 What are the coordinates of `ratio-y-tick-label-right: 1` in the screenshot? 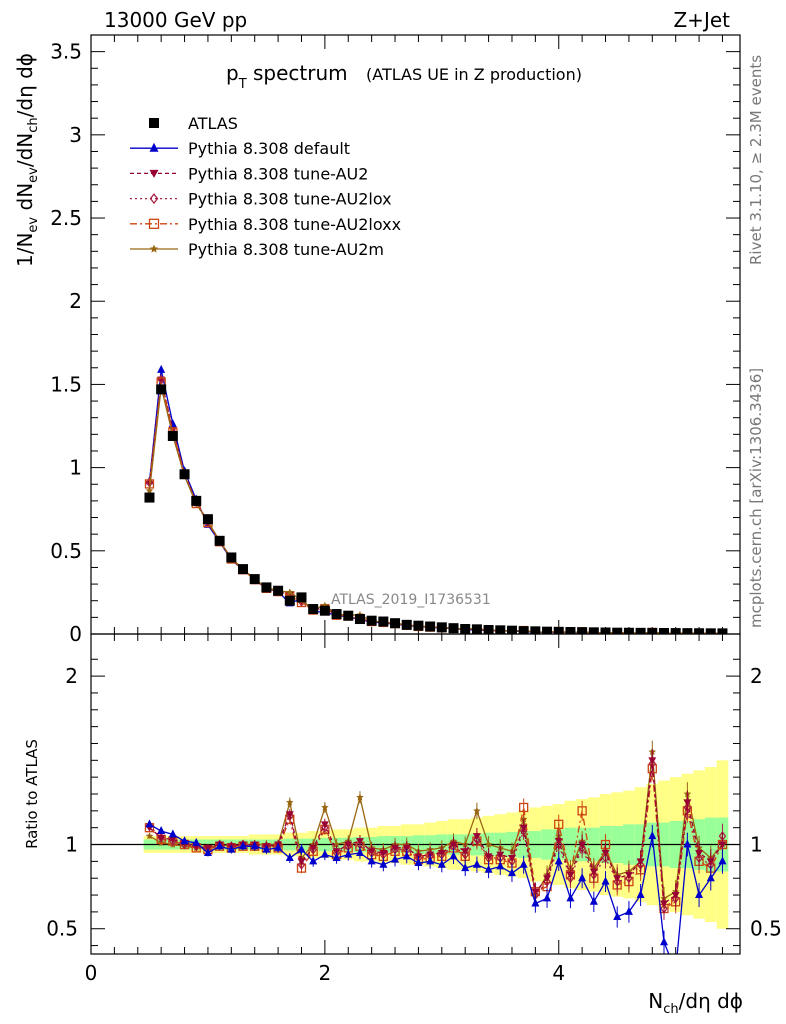 It's located at (756, 845).